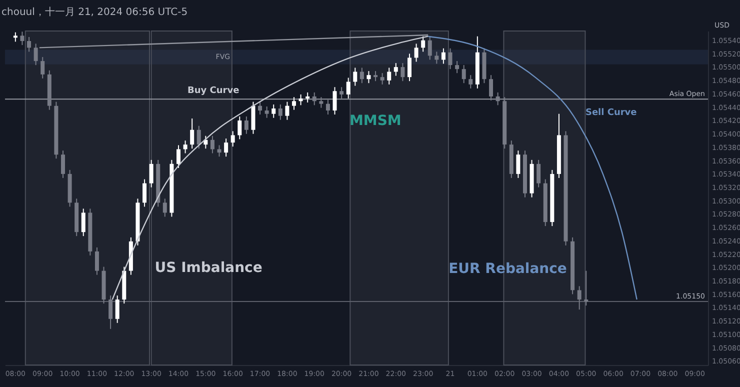  Describe the element at coordinates (375, 121) in the screenshot. I see `annotation: MMSM` at that location.